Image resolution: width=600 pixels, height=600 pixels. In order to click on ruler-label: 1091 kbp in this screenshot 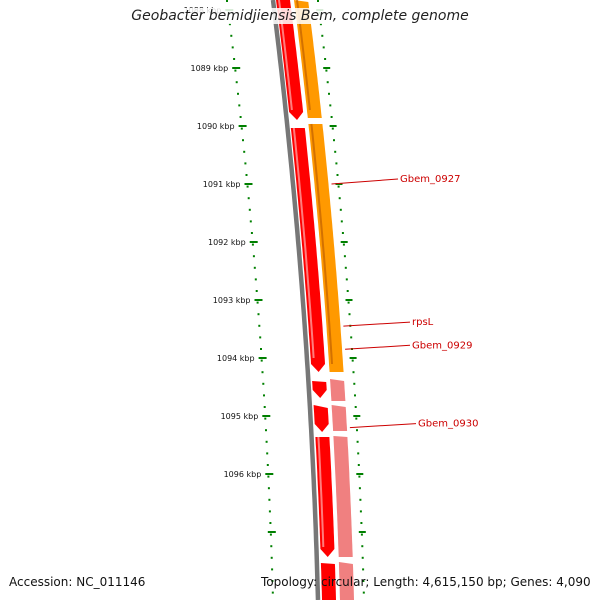, I will do `click(222, 184)`.